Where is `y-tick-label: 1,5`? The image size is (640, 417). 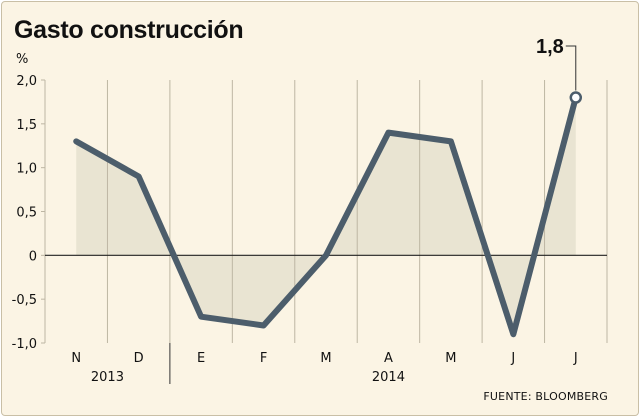
y-tick-label: 1,5 is located at coordinates (26, 125).